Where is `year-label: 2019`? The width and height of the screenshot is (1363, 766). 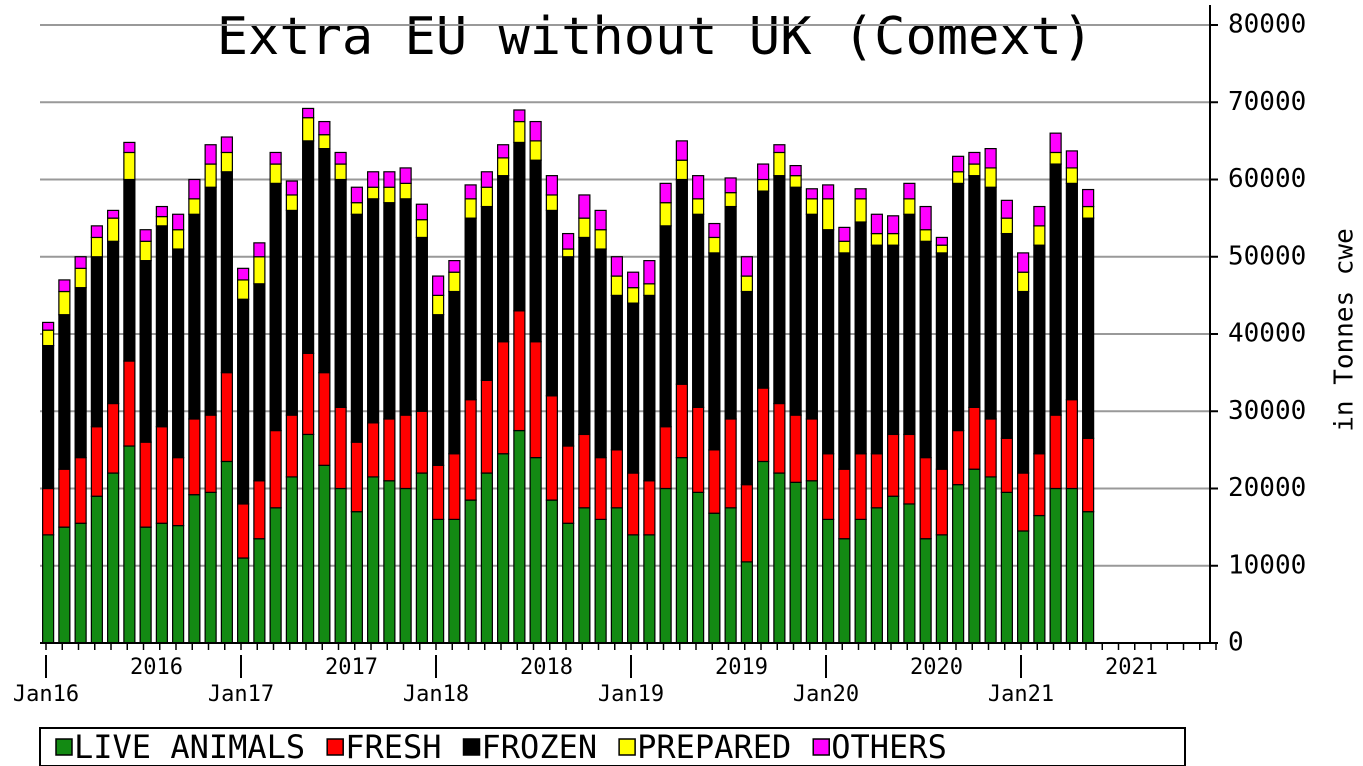
year-label: 2019 is located at coordinates (741, 667).